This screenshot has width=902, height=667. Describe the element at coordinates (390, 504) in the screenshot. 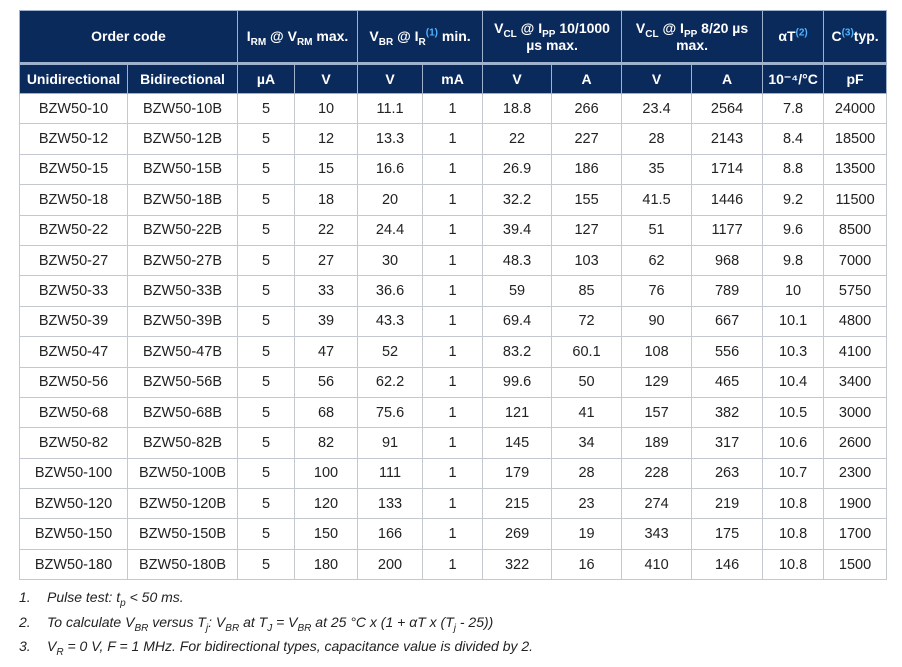

I see `table-cell: 133` at that location.